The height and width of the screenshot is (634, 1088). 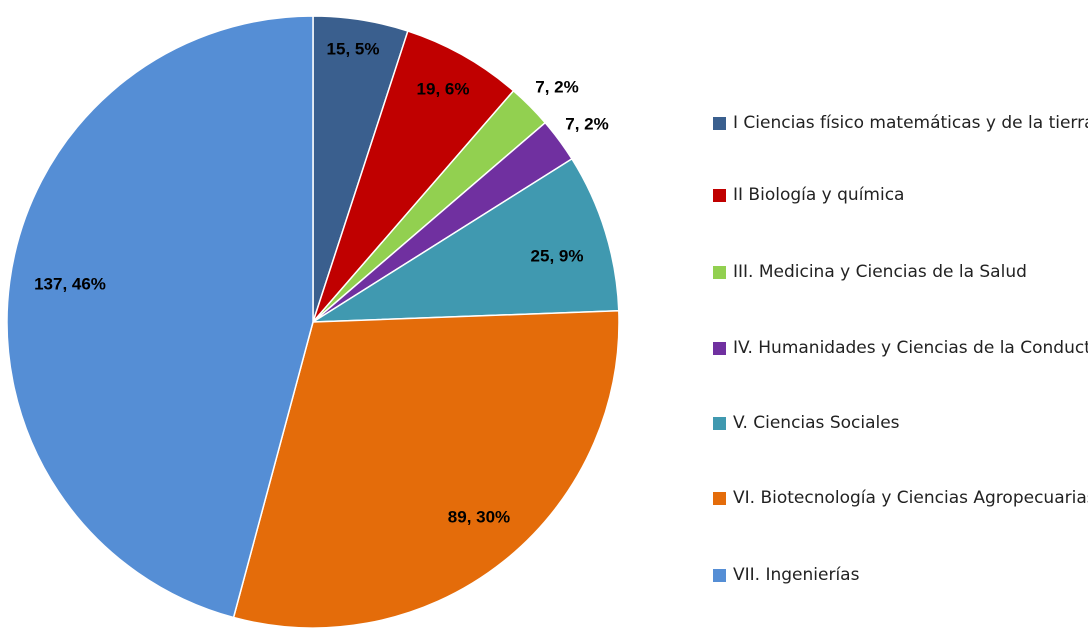 What do you see at coordinates (443, 88) in the screenshot?
I see `data-label: 19, 6%` at bounding box center [443, 88].